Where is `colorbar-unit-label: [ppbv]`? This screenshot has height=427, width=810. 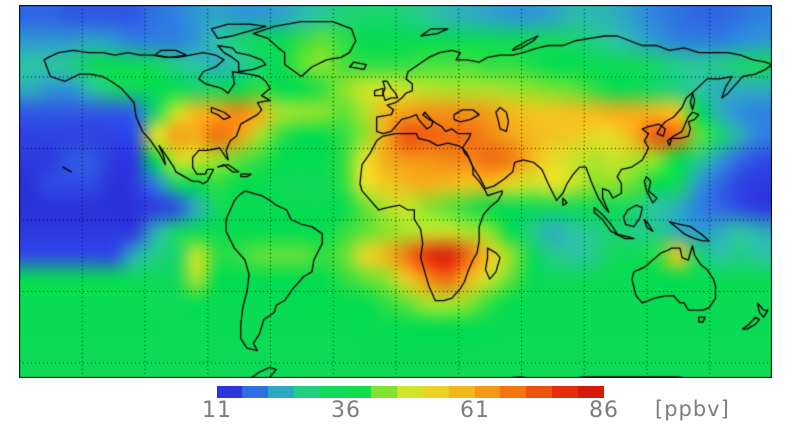 colorbar-unit-label: [ppbv] is located at coordinates (692, 409).